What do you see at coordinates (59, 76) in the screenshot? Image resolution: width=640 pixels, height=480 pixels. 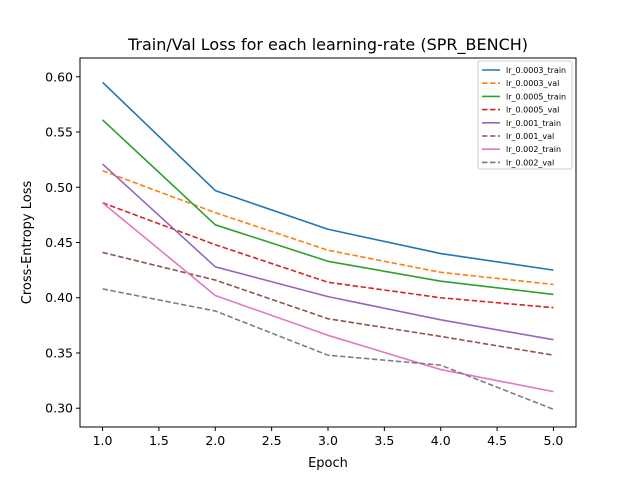 I see `y-tick-label: 0.60` at bounding box center [59, 76].